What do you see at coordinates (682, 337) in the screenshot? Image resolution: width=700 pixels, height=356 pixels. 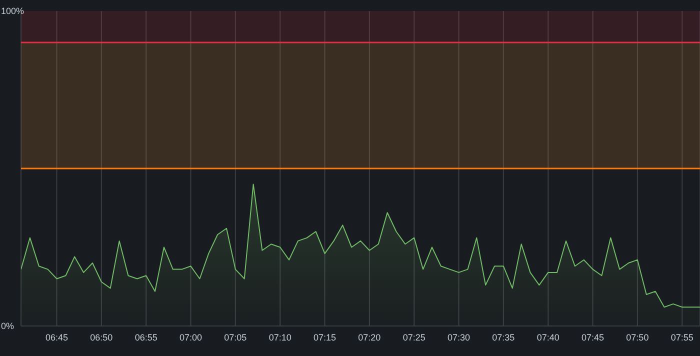 I see `x-tick-label: 07:55` at bounding box center [682, 337].